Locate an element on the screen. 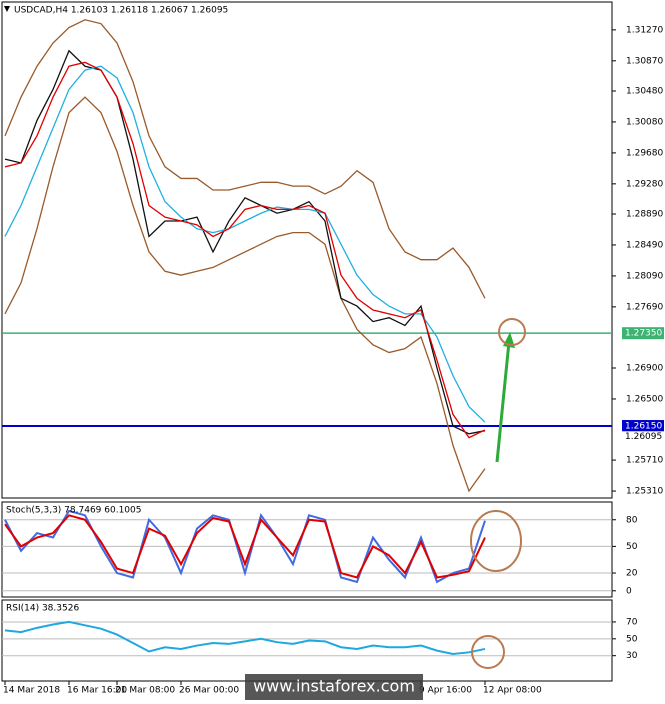 This screenshot has width=665, height=704. title-arrow is located at coordinates (7, 9).